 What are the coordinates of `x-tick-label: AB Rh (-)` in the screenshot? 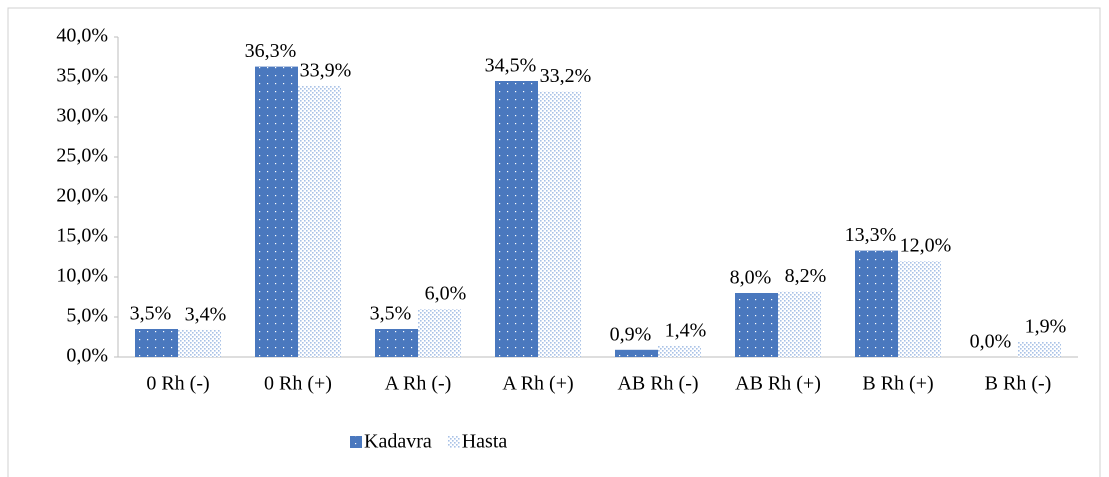 It's located at (657, 384).